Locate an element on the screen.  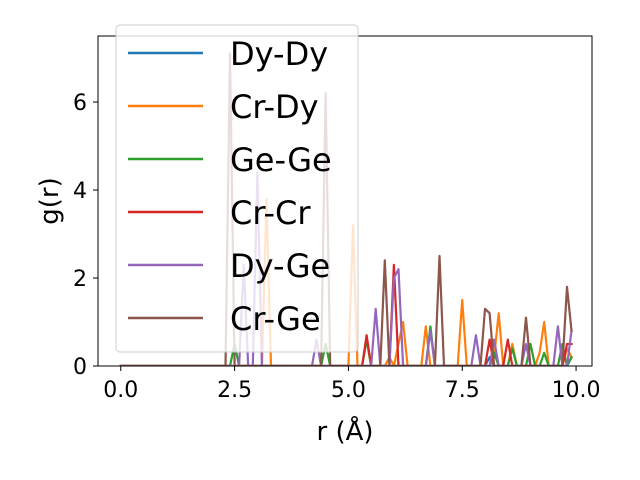
legend-label-cr-dy: Cr-Dy is located at coordinates (274, 107).